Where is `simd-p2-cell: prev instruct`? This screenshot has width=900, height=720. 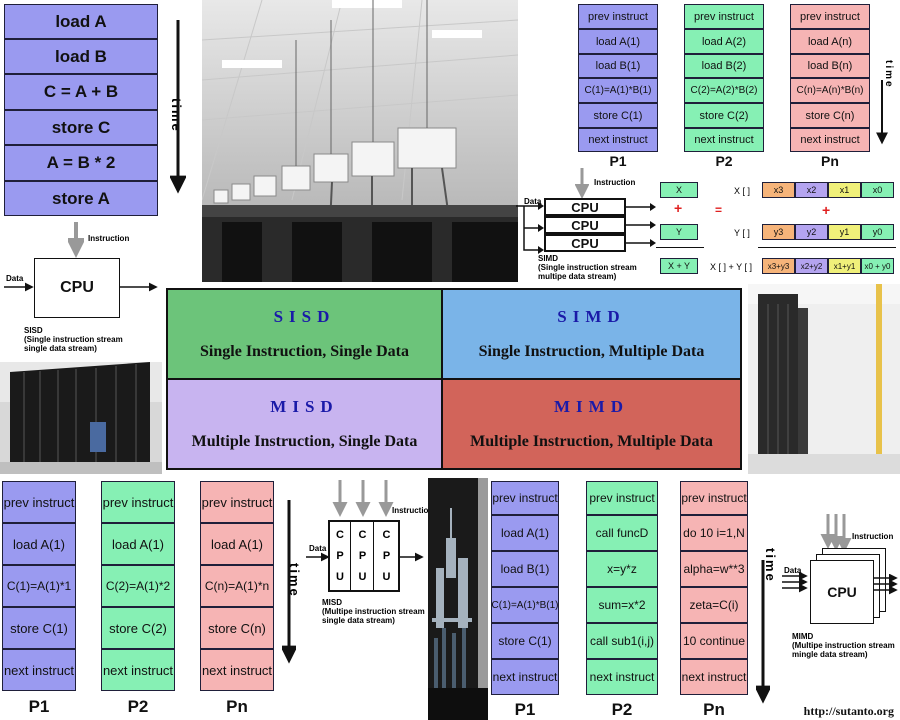
simd-p2-cell: prev instruct is located at coordinates (724, 16).